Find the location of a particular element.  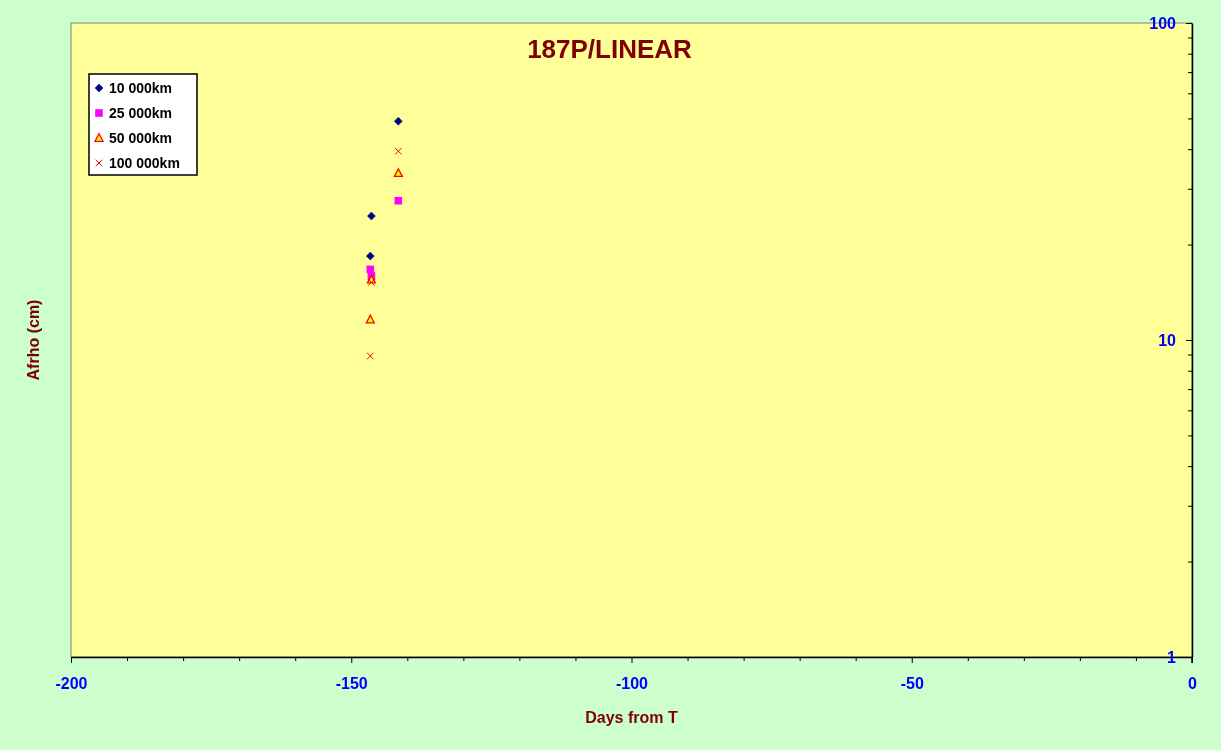

legend-label: 50 000km is located at coordinates (141, 137).